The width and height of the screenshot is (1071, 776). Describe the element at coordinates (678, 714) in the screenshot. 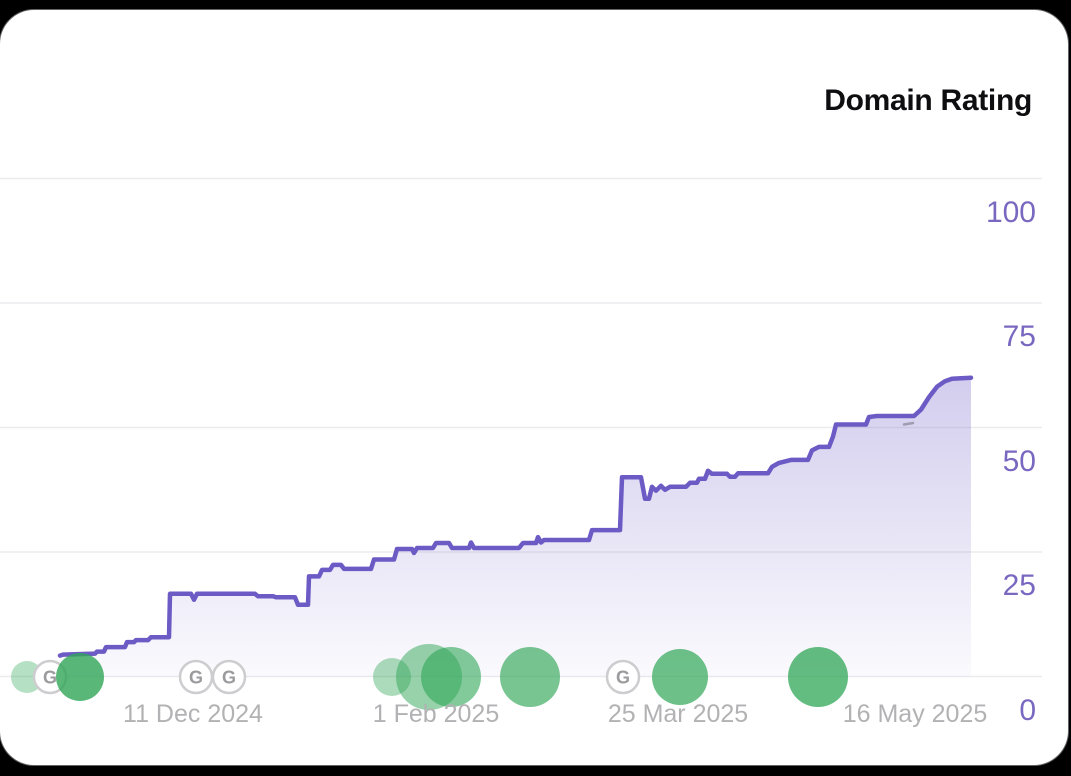

I see `x-tick-label: 25 Mar 2025` at that location.